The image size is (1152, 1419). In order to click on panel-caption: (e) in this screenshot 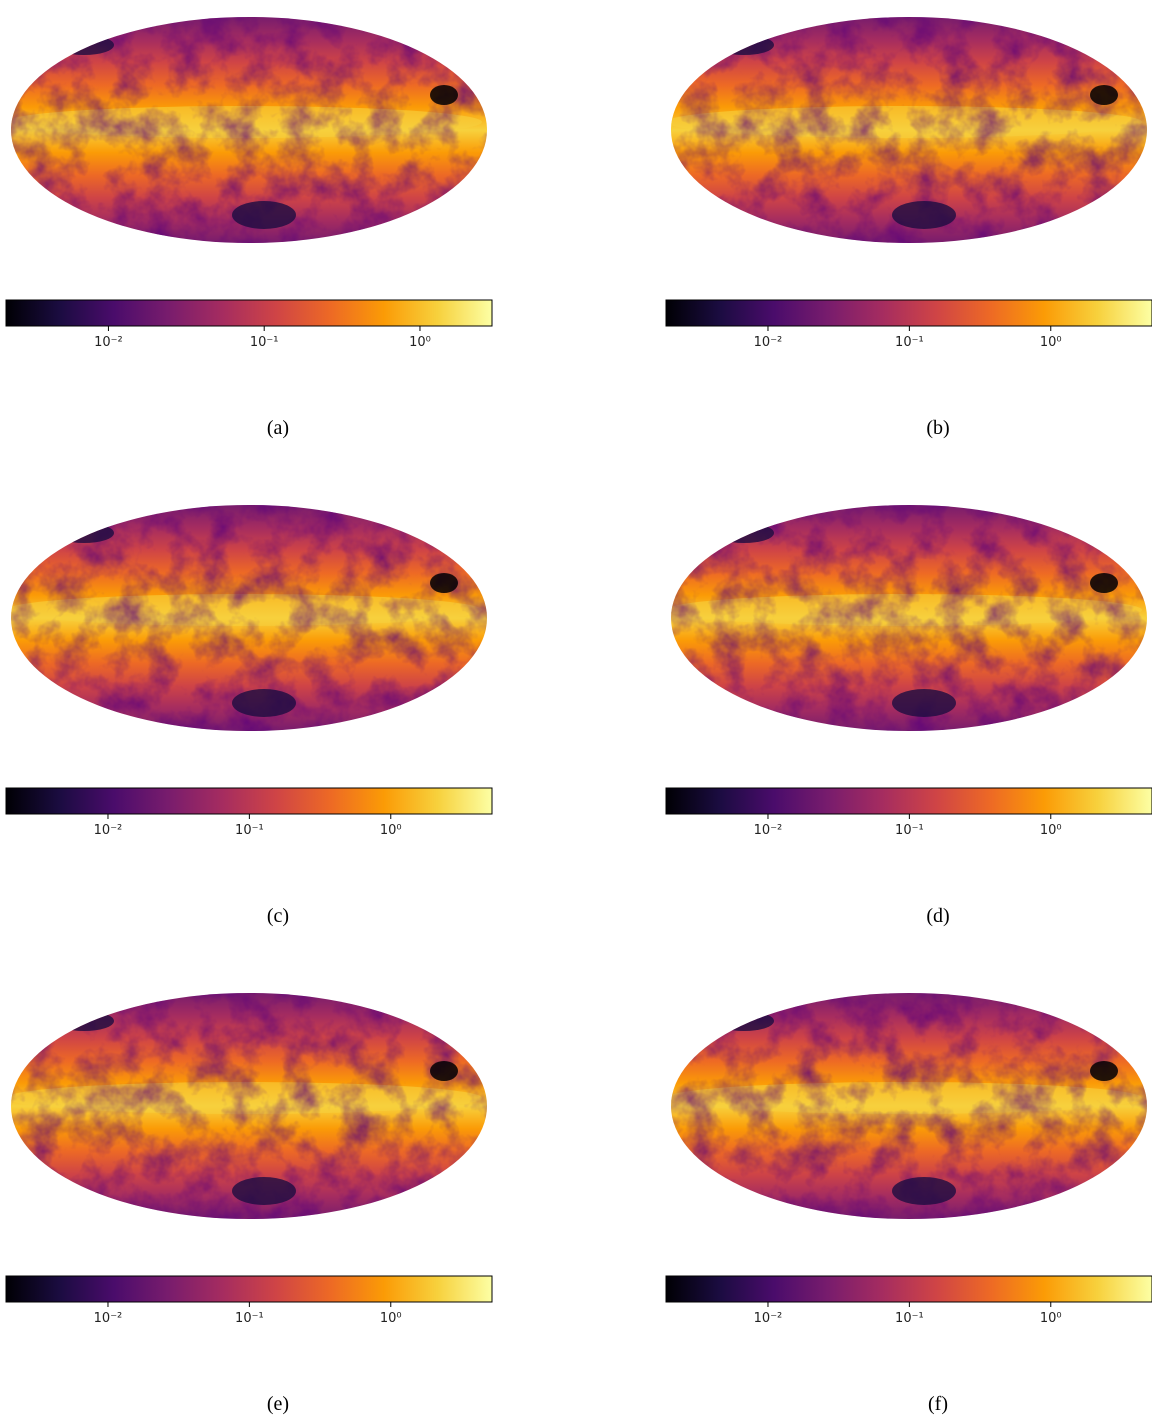, I will do `click(278, 1404)`.